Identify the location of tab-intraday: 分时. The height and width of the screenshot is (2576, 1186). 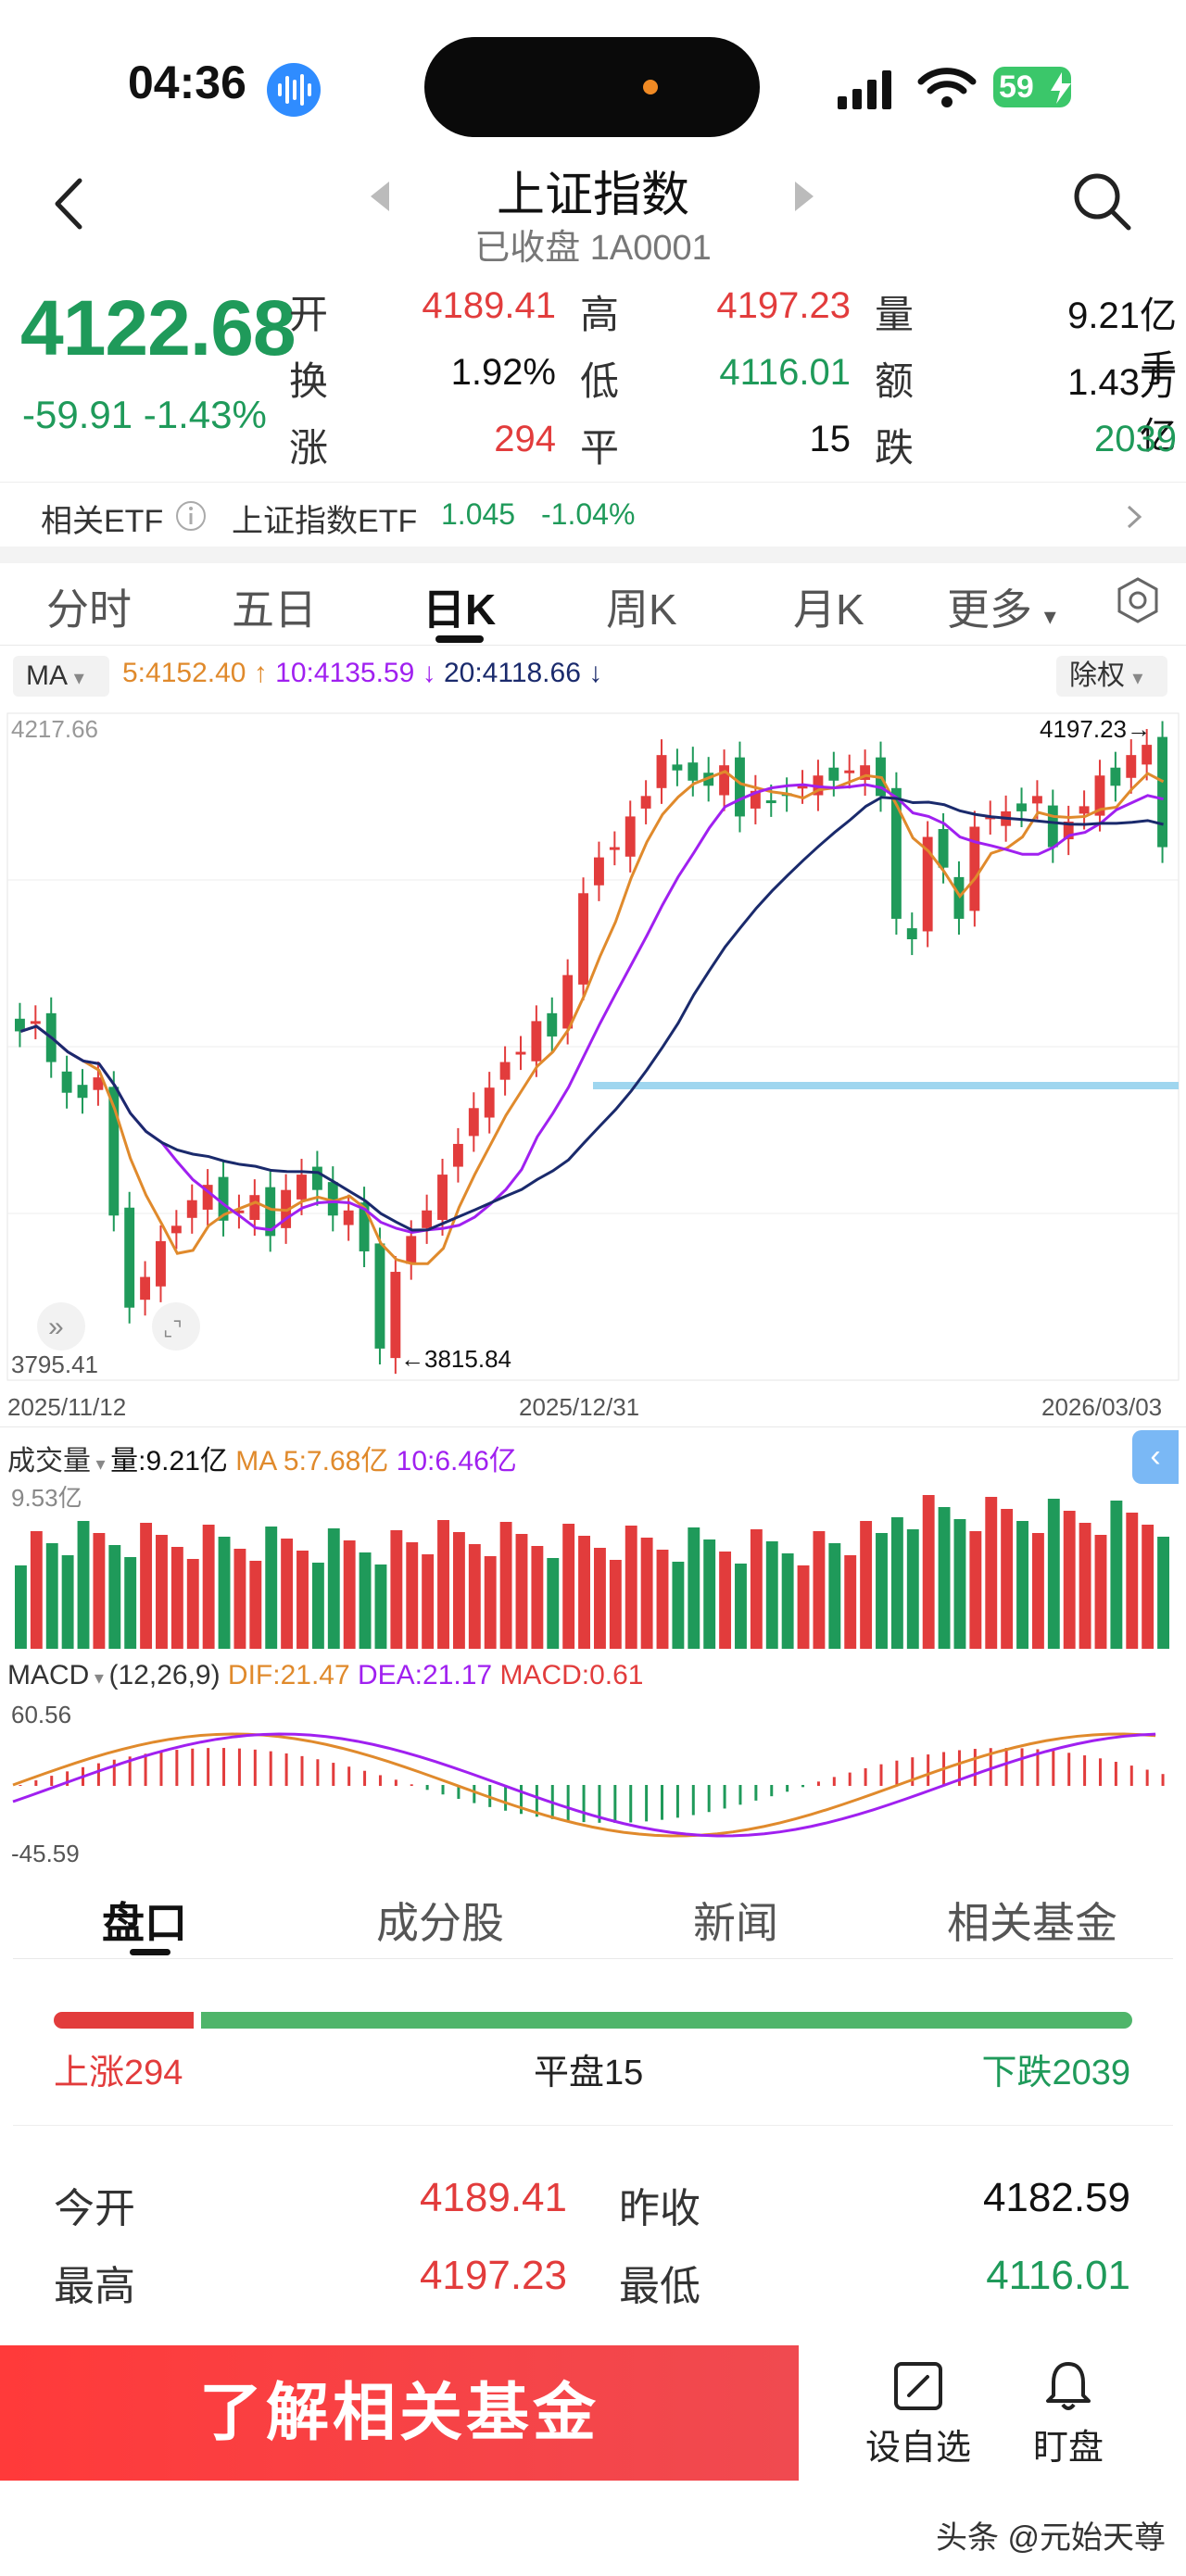
(89, 609).